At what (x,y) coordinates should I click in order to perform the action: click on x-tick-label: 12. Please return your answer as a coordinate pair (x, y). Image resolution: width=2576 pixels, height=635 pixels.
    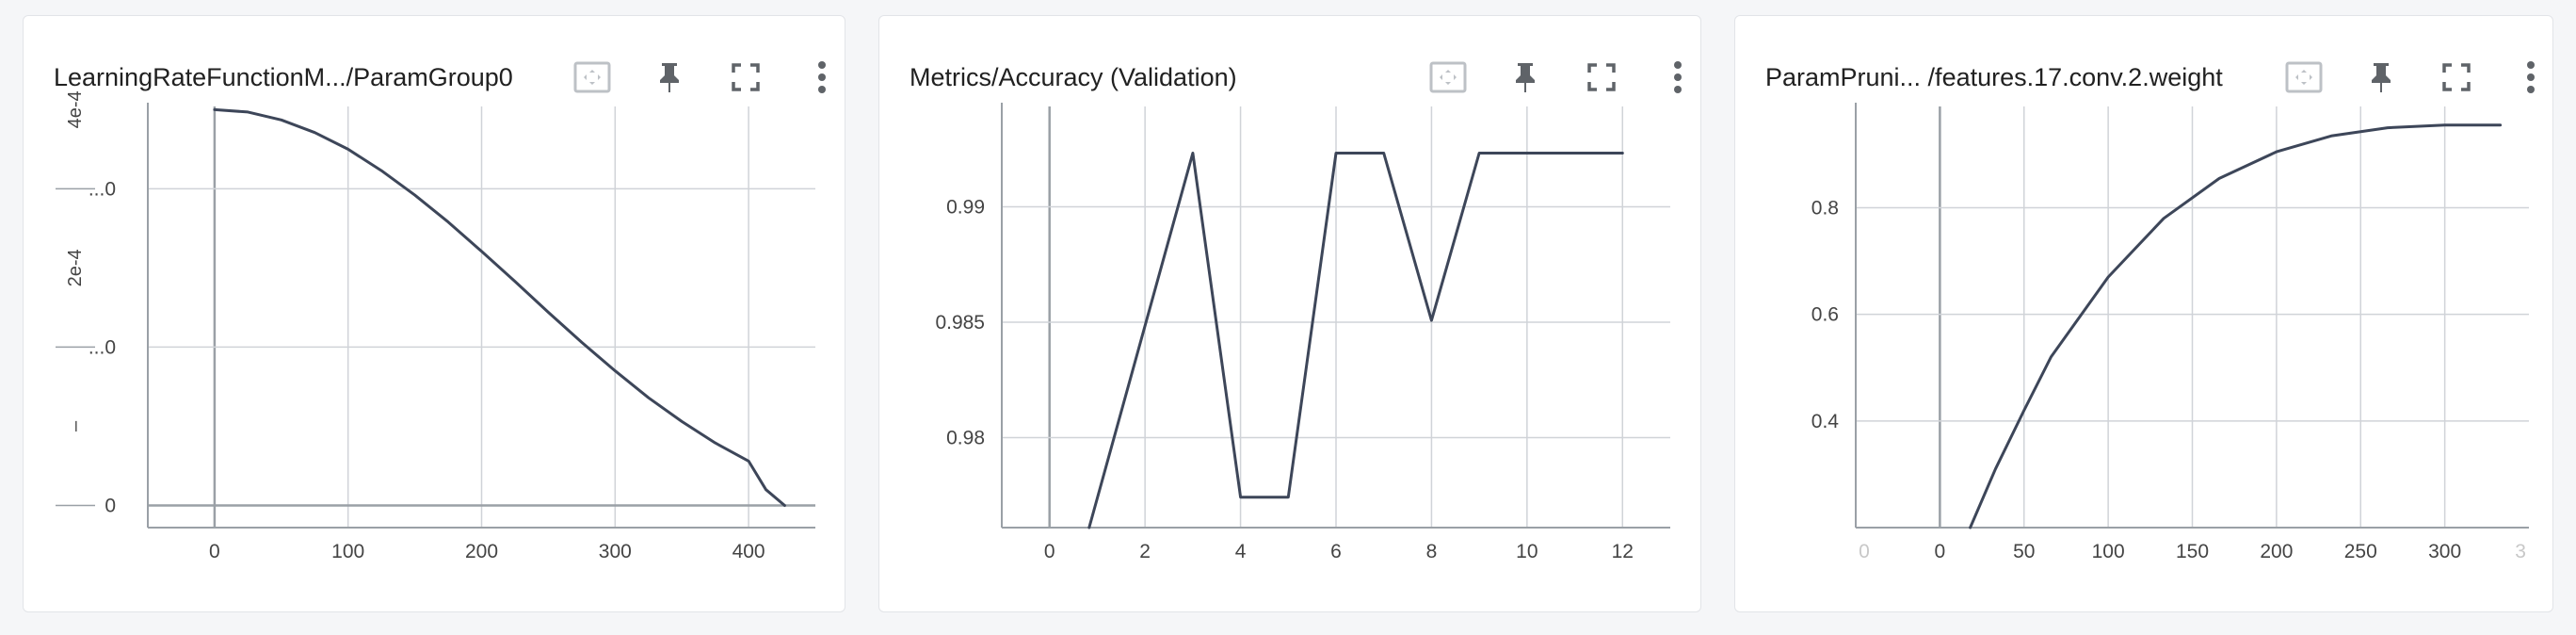
    Looking at the image, I should click on (1623, 551).